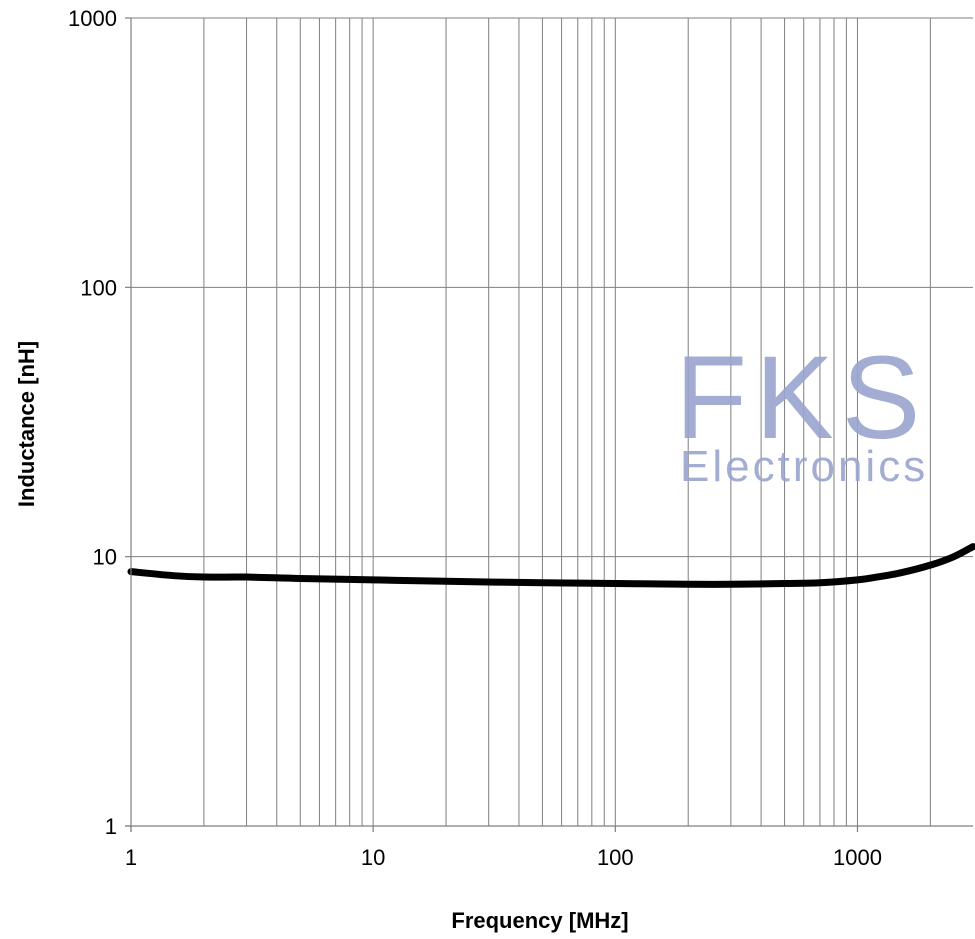 The width and height of the screenshot is (975, 939). Describe the element at coordinates (92, 422) in the screenshot. I see `y-tick-labels: 1 10 100 1000` at that location.